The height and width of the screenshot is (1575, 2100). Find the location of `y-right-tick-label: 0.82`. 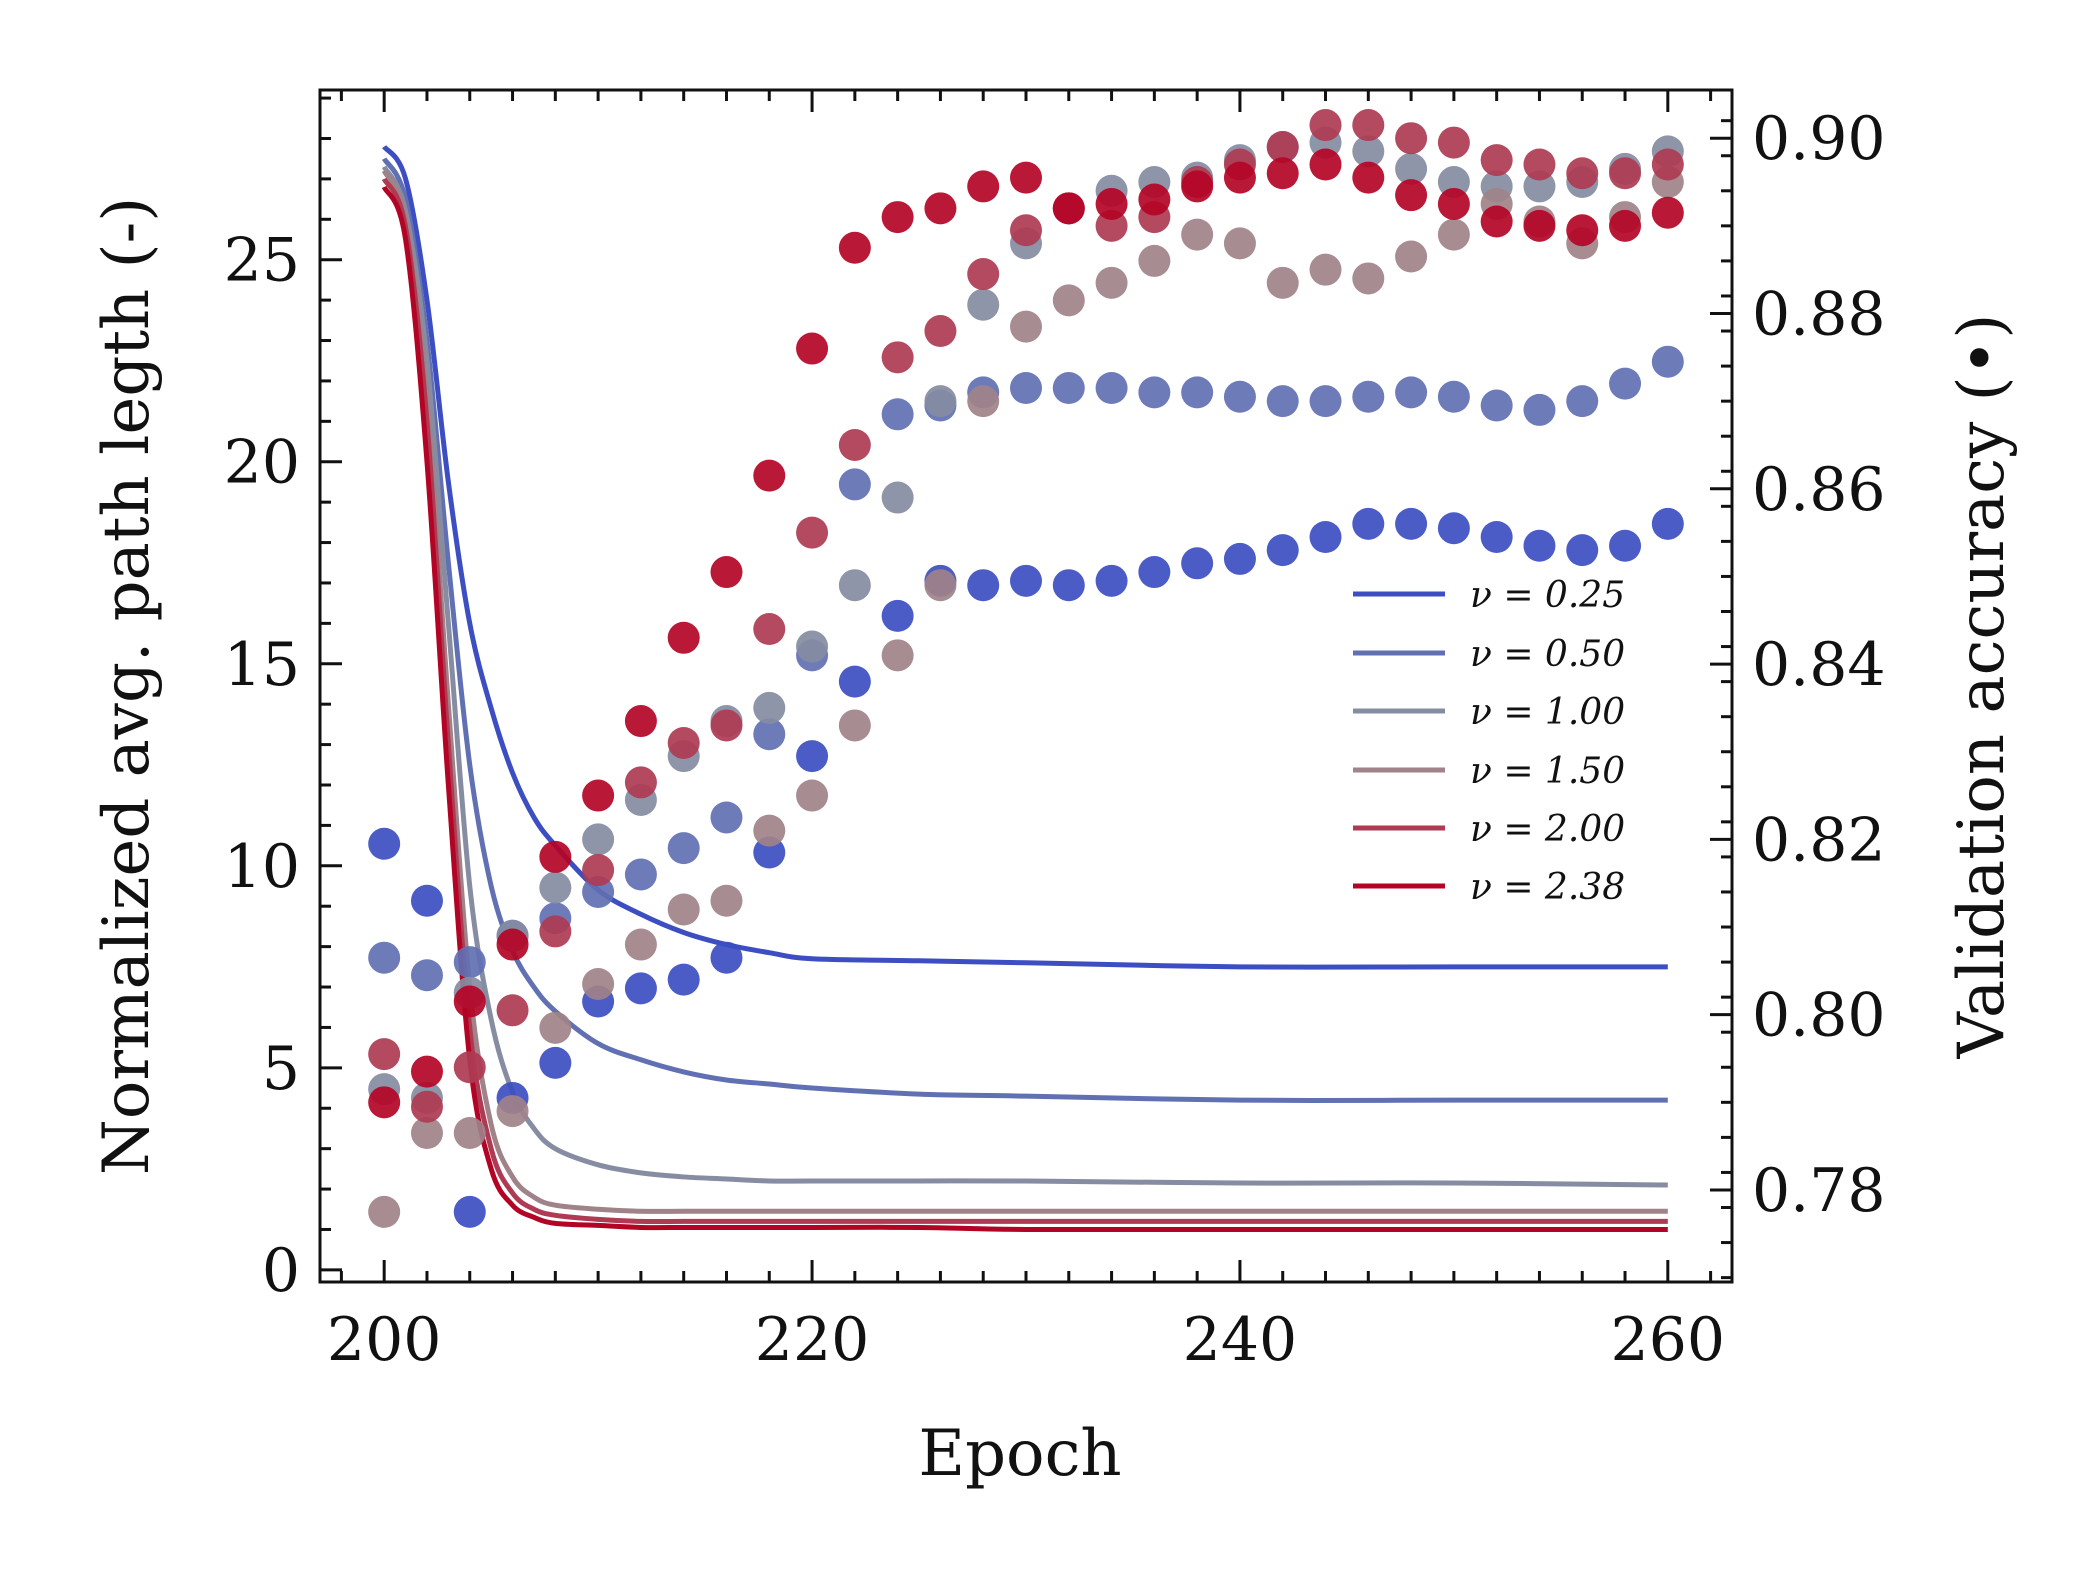

y-right-tick-label: 0.82 is located at coordinates (1819, 840).